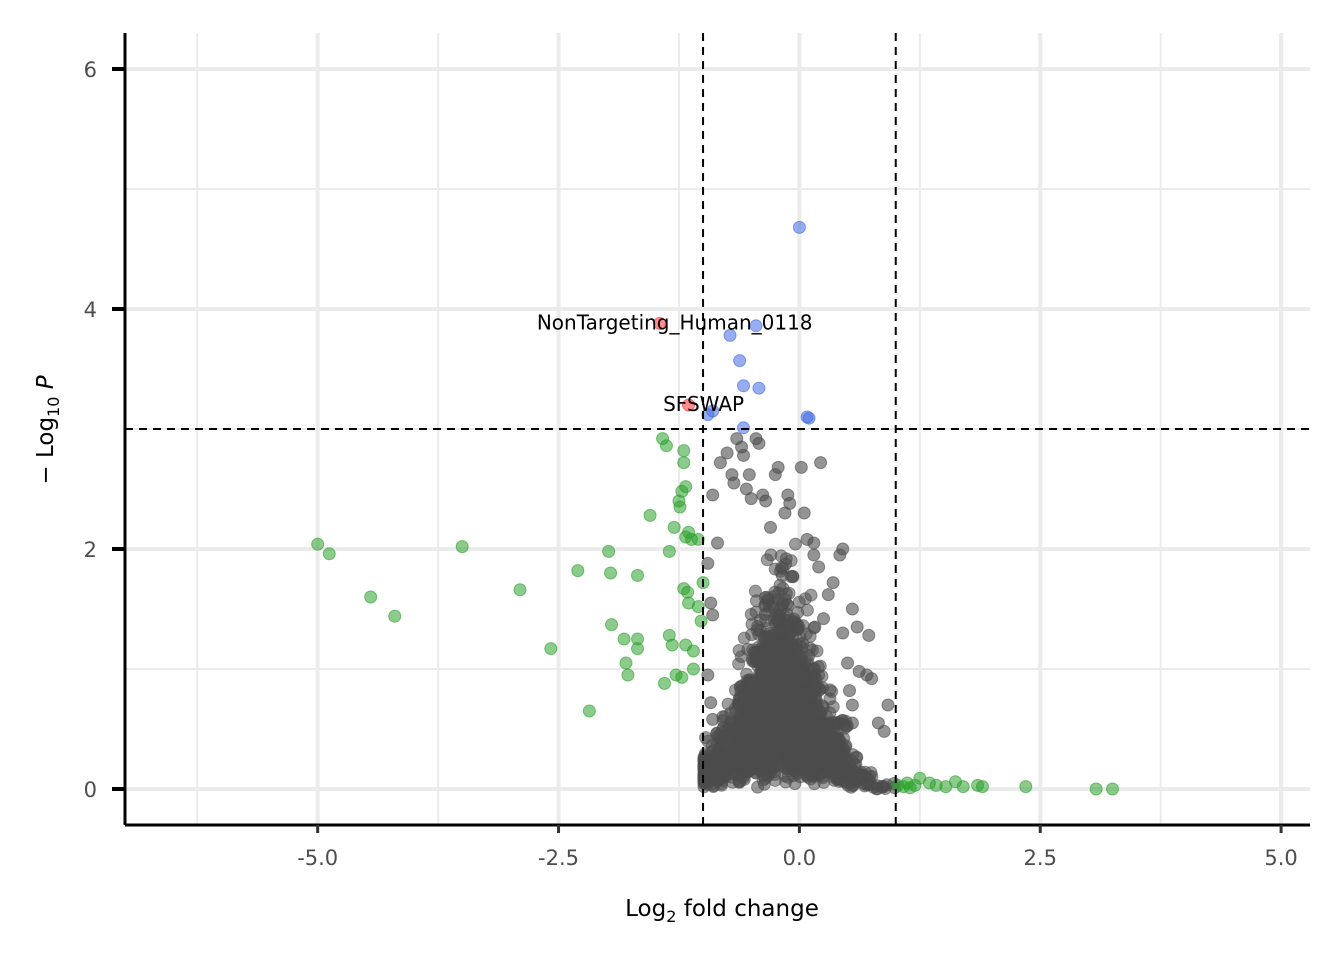  What do you see at coordinates (317, 858) in the screenshot?
I see `x-tick-label: -5.0` at bounding box center [317, 858].